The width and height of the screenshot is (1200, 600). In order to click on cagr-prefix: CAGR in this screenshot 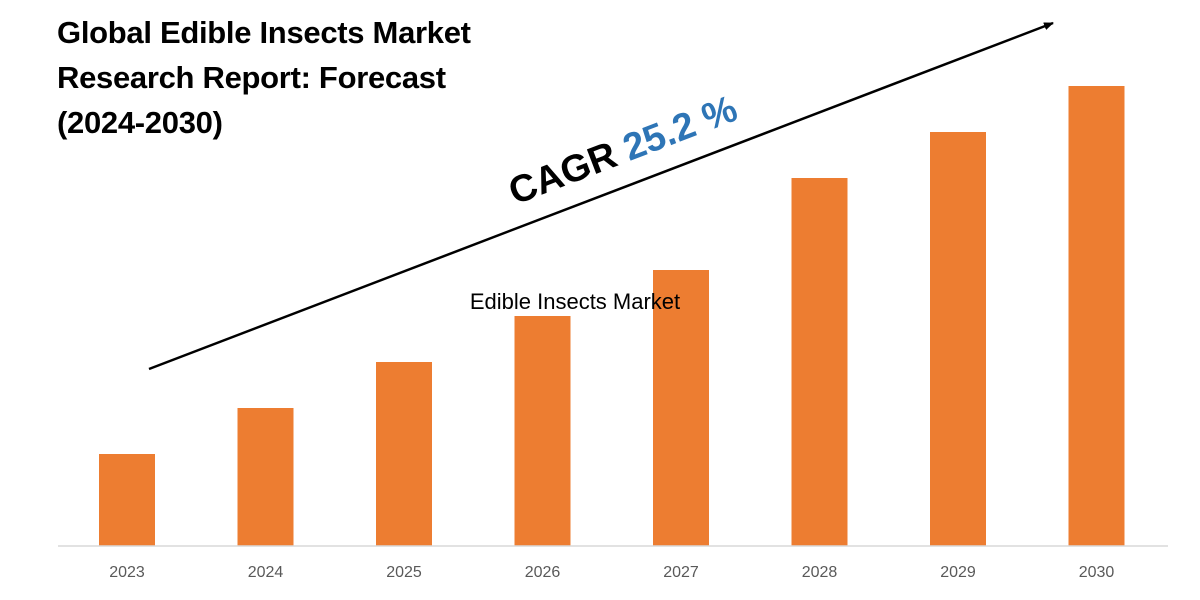, I will do `click(567, 171)`.